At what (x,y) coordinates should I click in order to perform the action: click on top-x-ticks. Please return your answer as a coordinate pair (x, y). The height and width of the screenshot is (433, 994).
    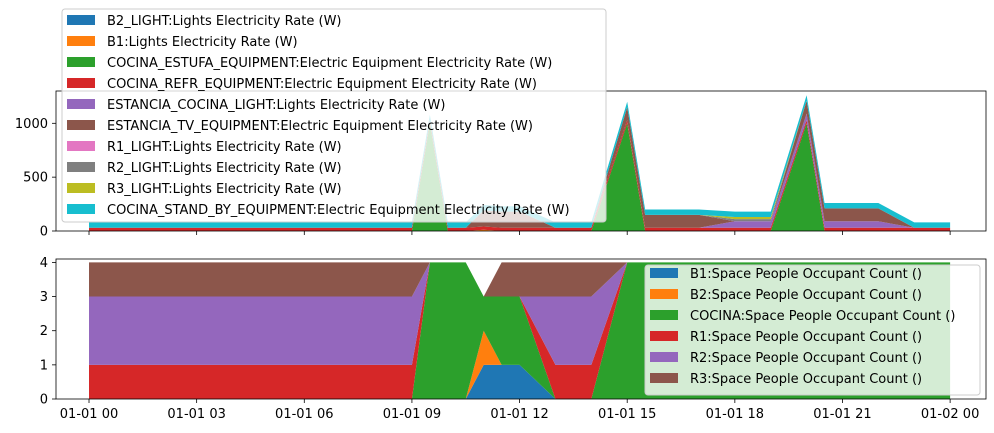
    Looking at the image, I should click on (519, 233).